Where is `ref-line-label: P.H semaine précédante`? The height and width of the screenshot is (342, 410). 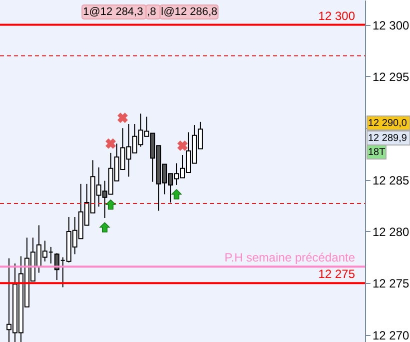
ref-line-label: P.H semaine précédante is located at coordinates (290, 257).